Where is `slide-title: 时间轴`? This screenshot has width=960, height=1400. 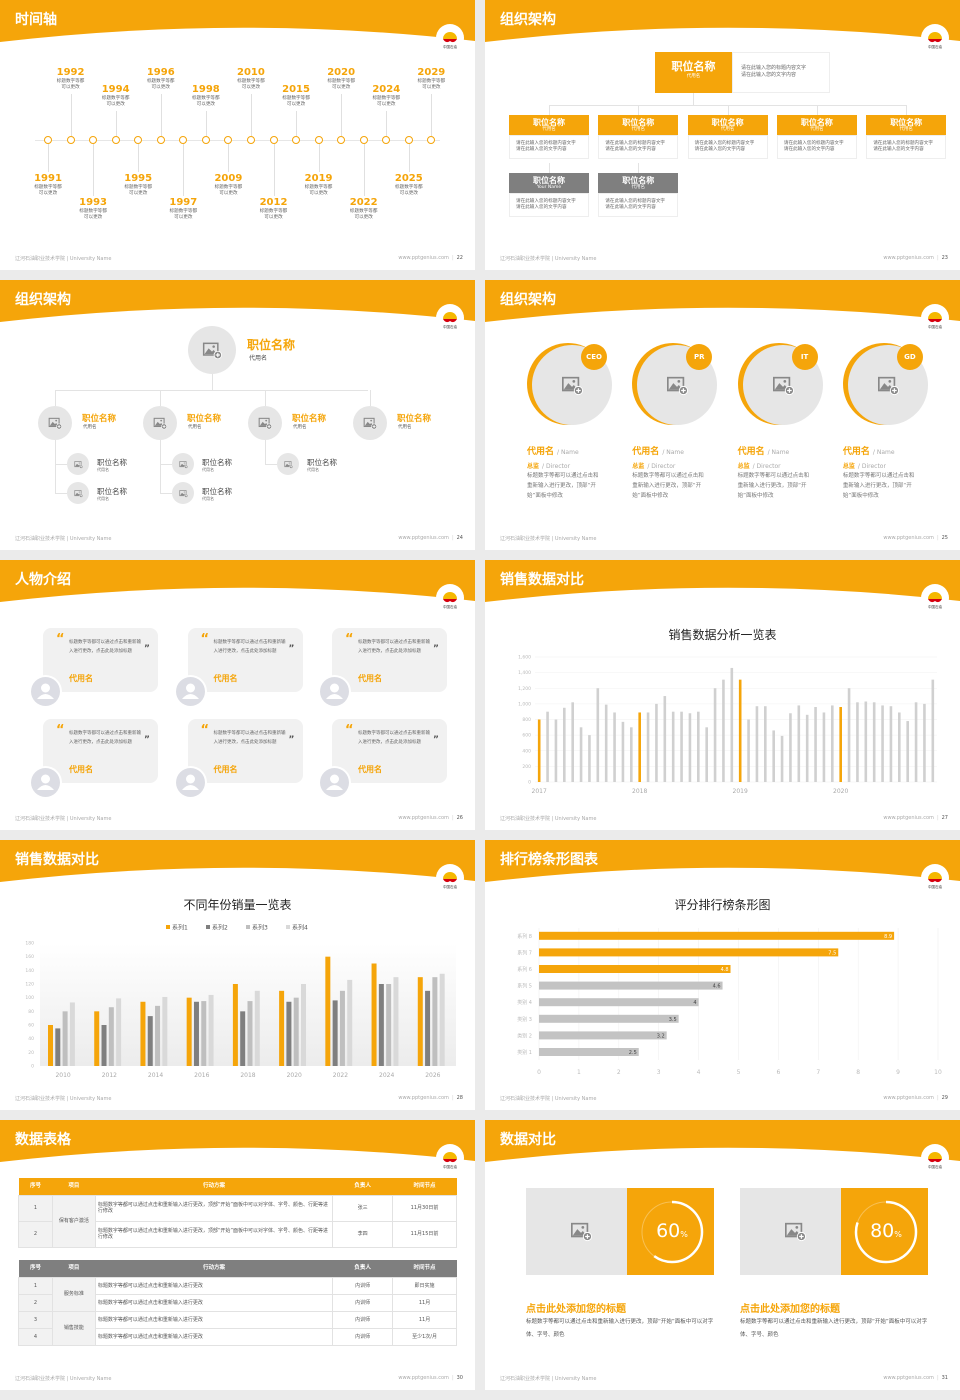 slide-title: 时间轴 is located at coordinates (36, 20).